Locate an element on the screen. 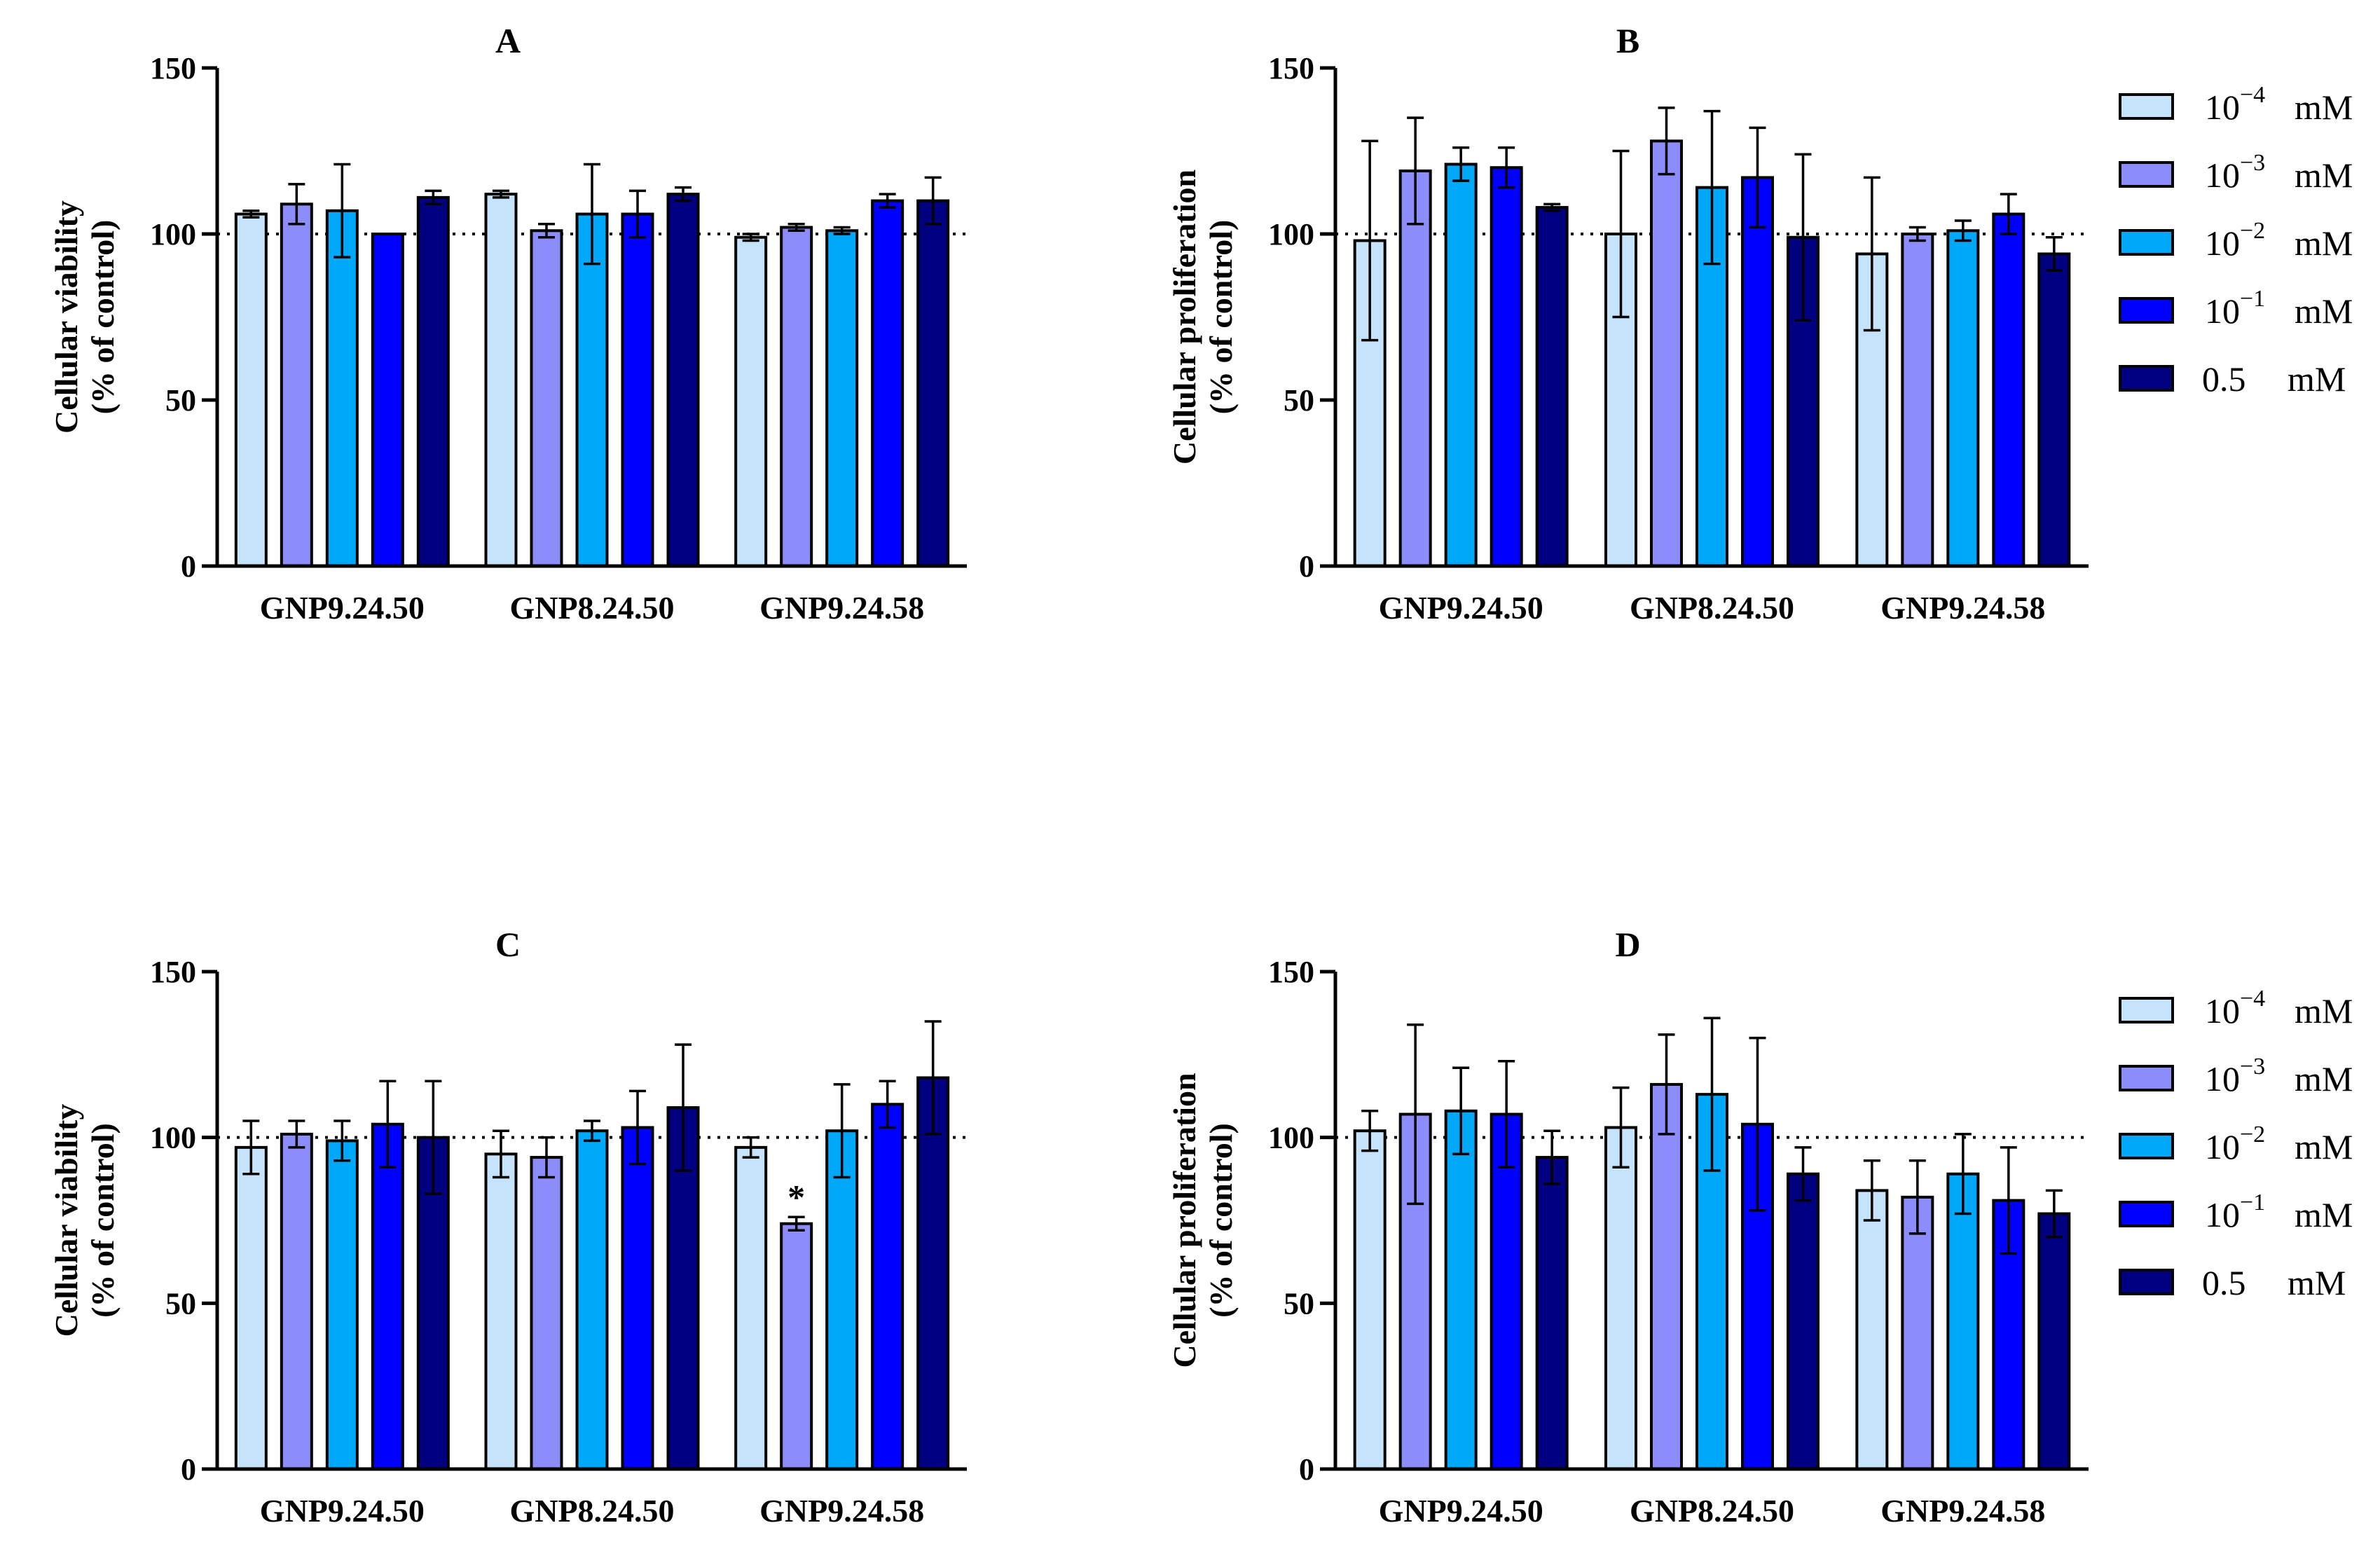  y-axis-label-line: Cellular viability is located at coordinates (66, 317).